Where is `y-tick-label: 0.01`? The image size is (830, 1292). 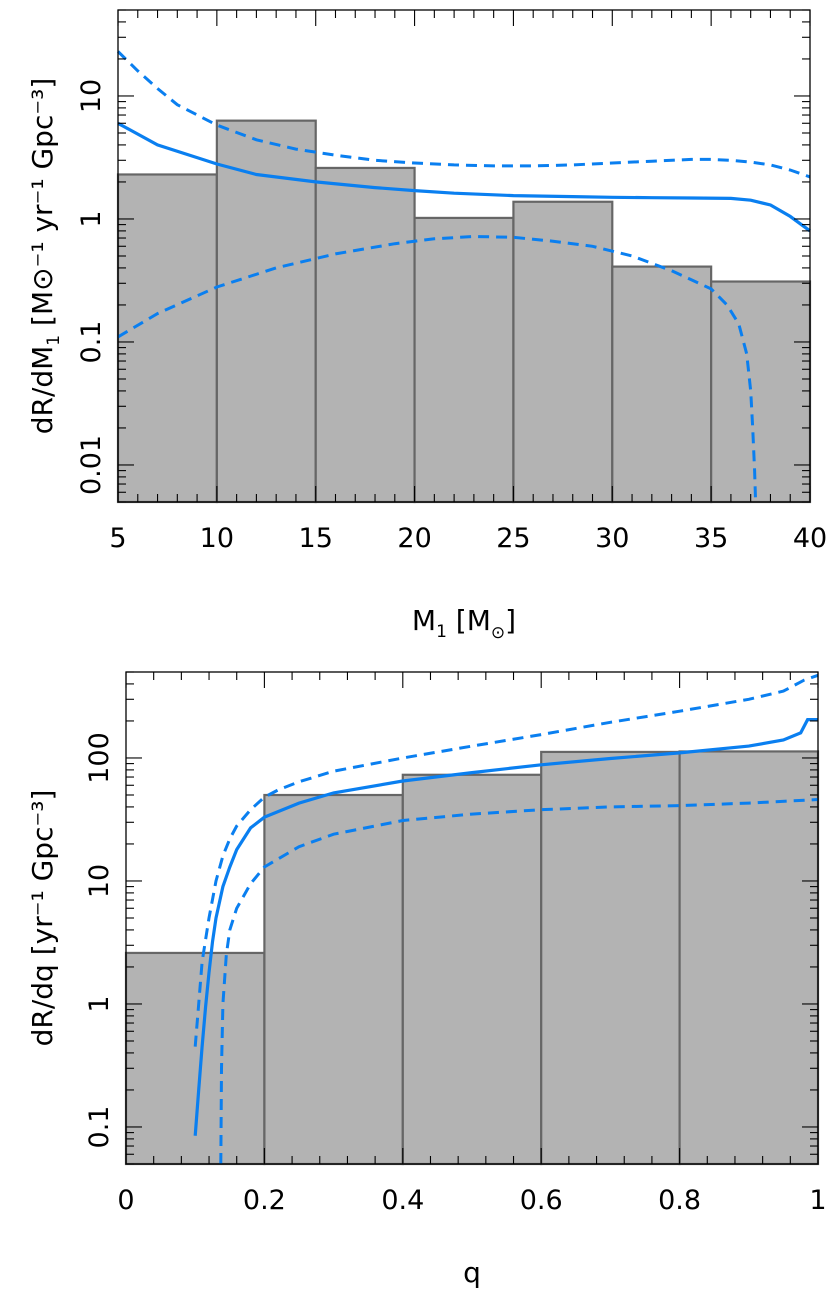
y-tick-label: 0.01 is located at coordinates (91, 465).